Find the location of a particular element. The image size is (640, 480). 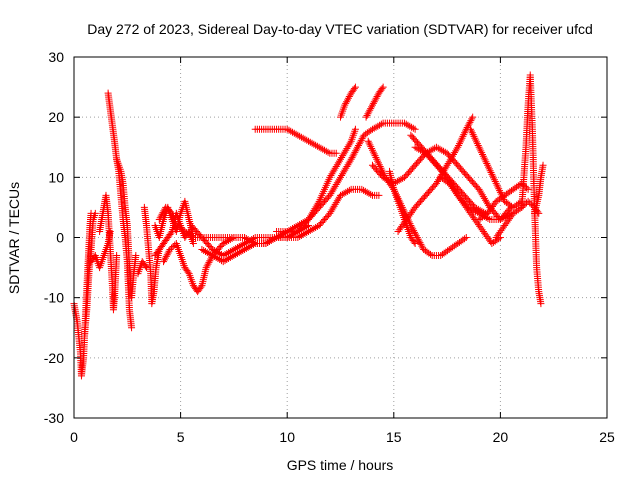

x-tick-label: 10 is located at coordinates (287, 437).